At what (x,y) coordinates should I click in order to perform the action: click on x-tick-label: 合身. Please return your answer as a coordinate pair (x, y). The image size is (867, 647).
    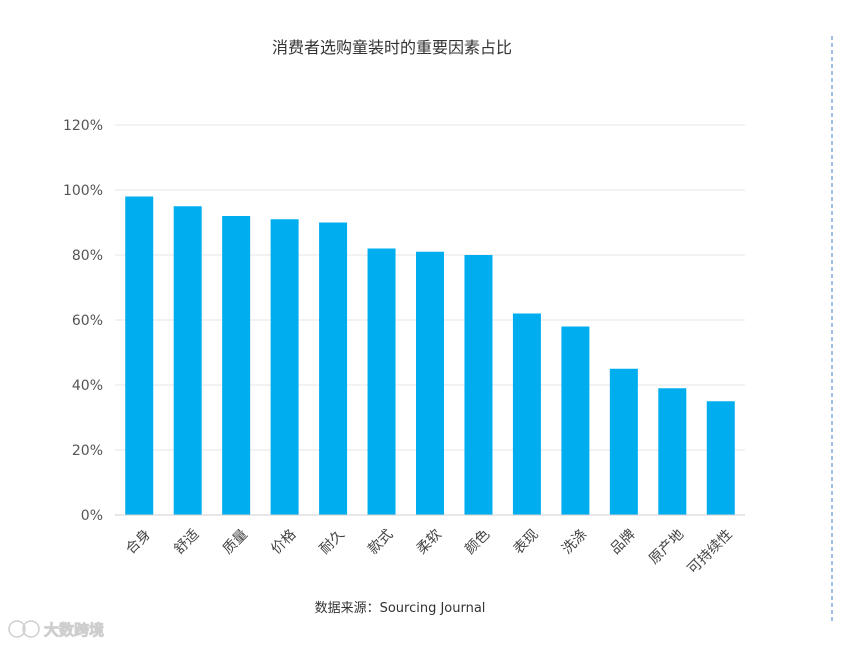
    Looking at the image, I should click on (138, 542).